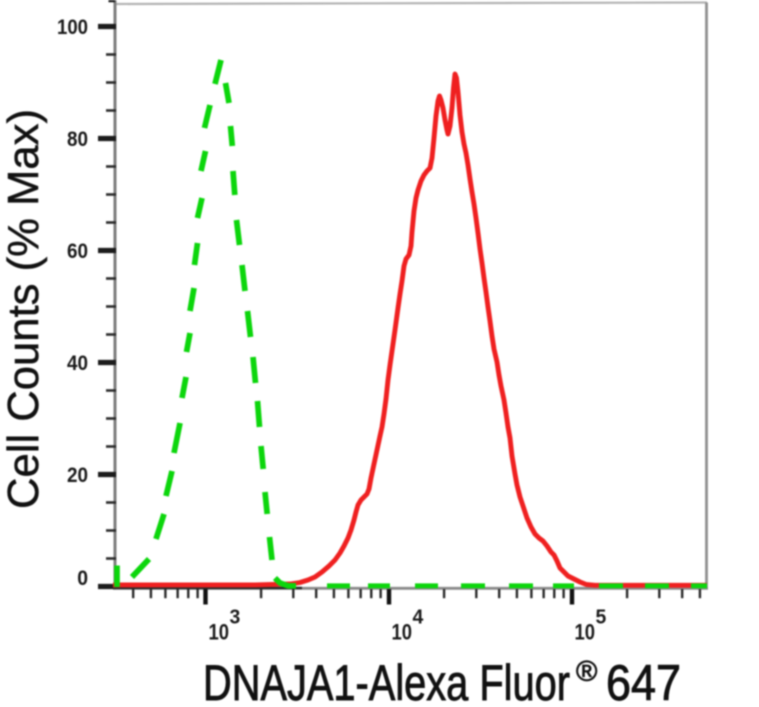  What do you see at coordinates (72, 27) in the screenshot?
I see `svg-text: 100` at bounding box center [72, 27].